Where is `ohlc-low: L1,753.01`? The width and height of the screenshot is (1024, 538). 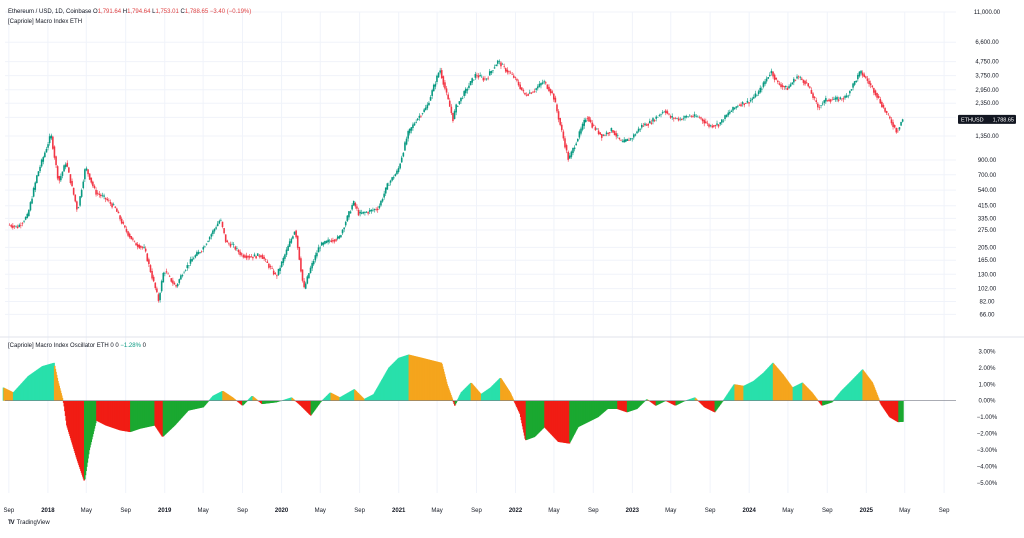
ohlc-low: L1,753.01 is located at coordinates (165, 12).